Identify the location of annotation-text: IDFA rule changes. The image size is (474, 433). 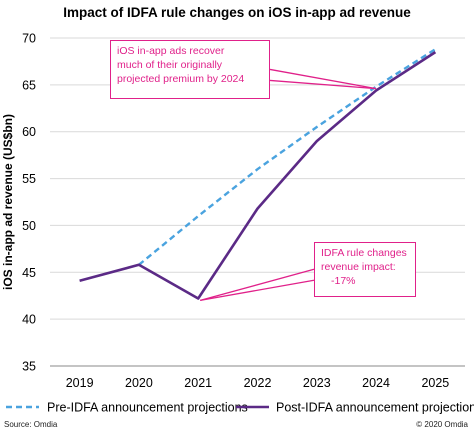
(364, 253).